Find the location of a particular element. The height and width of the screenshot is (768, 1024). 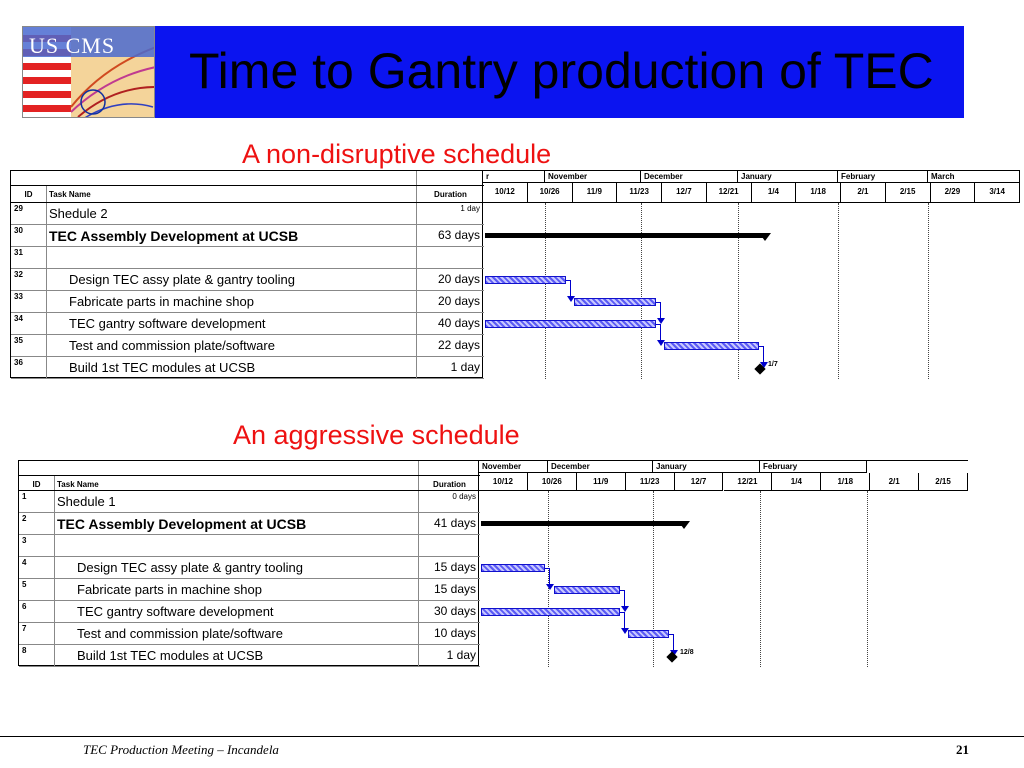

schedule-2-heading: An aggressive schedule is located at coordinates (376, 435).